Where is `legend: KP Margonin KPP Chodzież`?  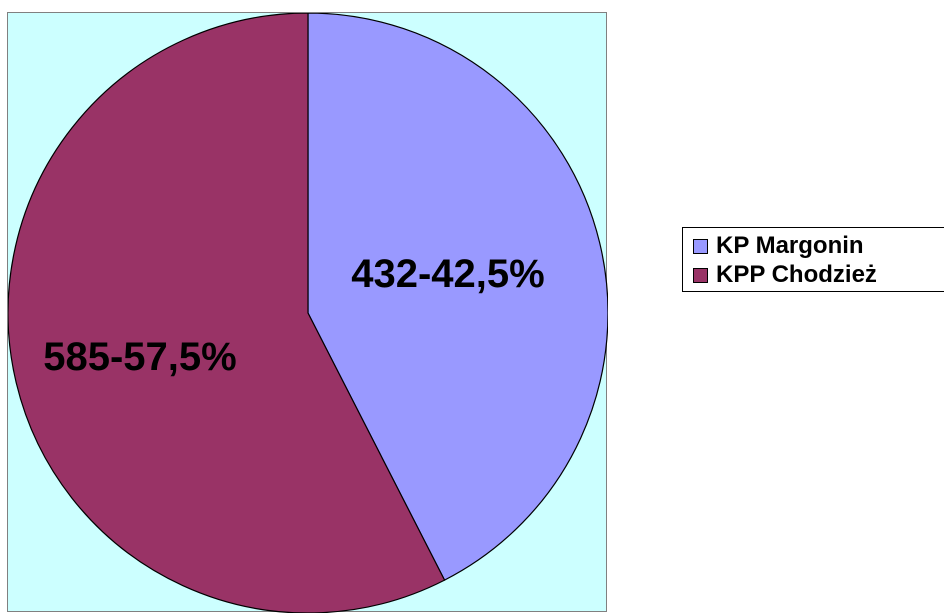
legend: KP Margonin KPP Chodzież is located at coordinates (813, 259).